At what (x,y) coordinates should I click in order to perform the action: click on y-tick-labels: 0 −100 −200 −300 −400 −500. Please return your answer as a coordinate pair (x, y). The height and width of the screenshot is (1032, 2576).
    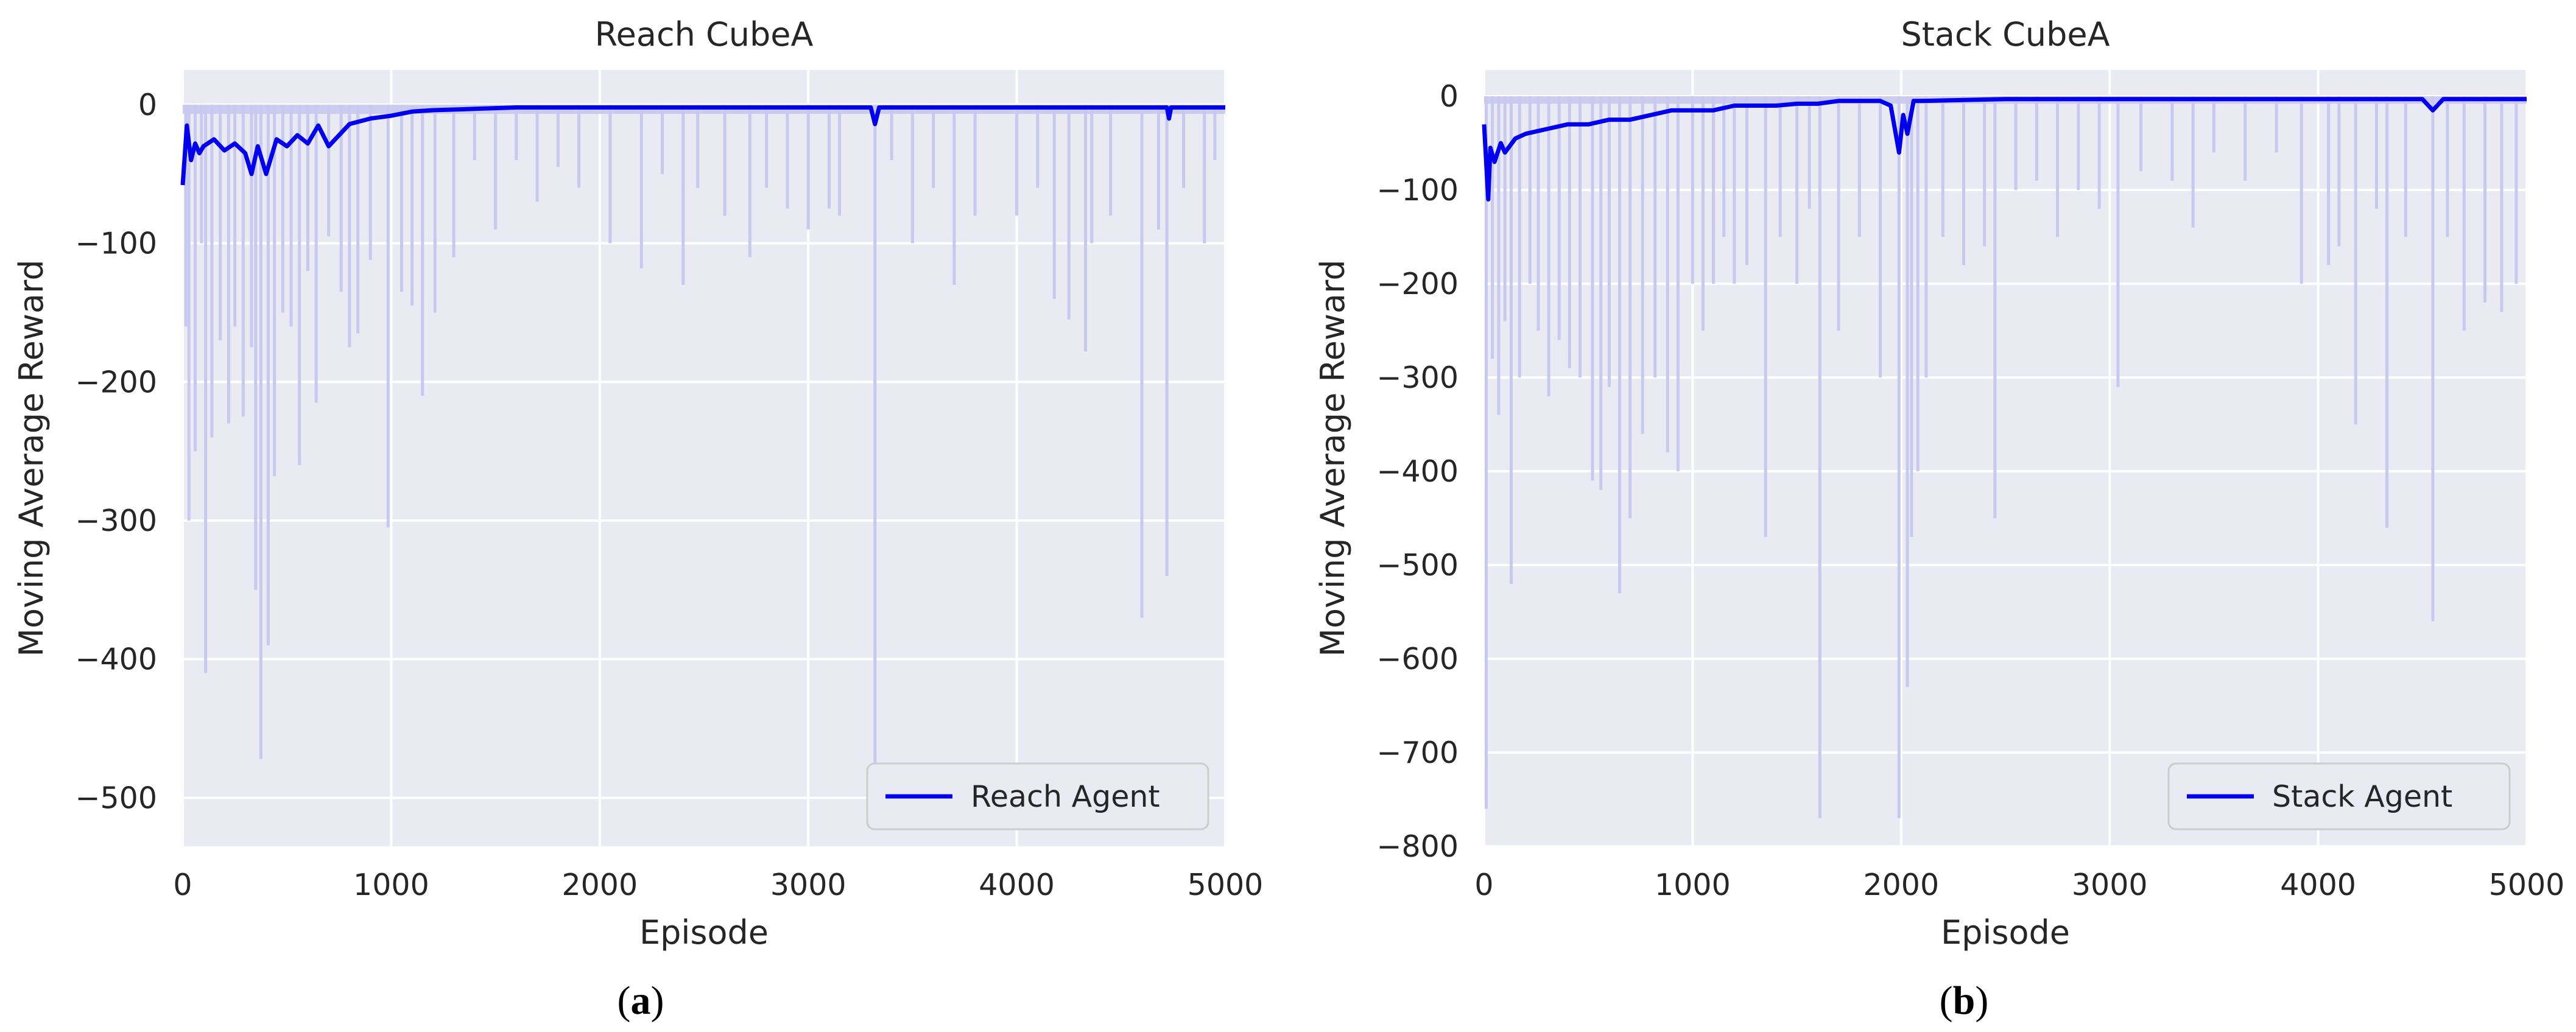
    Looking at the image, I should click on (116, 451).